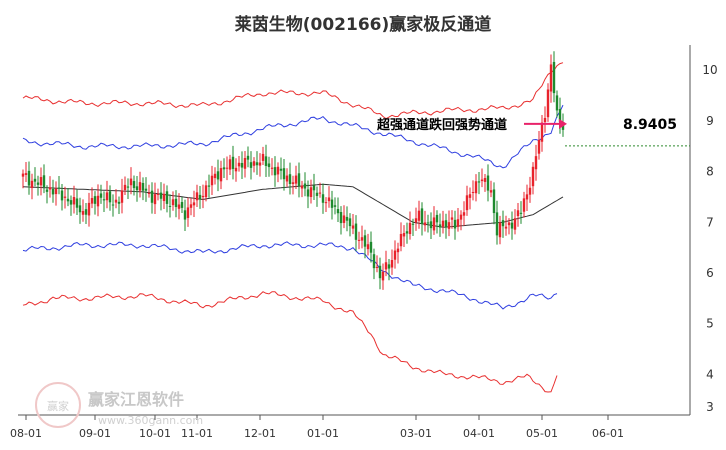 This screenshot has height=450, width=726. I want to click on upper_band-line, so click(293, 91).